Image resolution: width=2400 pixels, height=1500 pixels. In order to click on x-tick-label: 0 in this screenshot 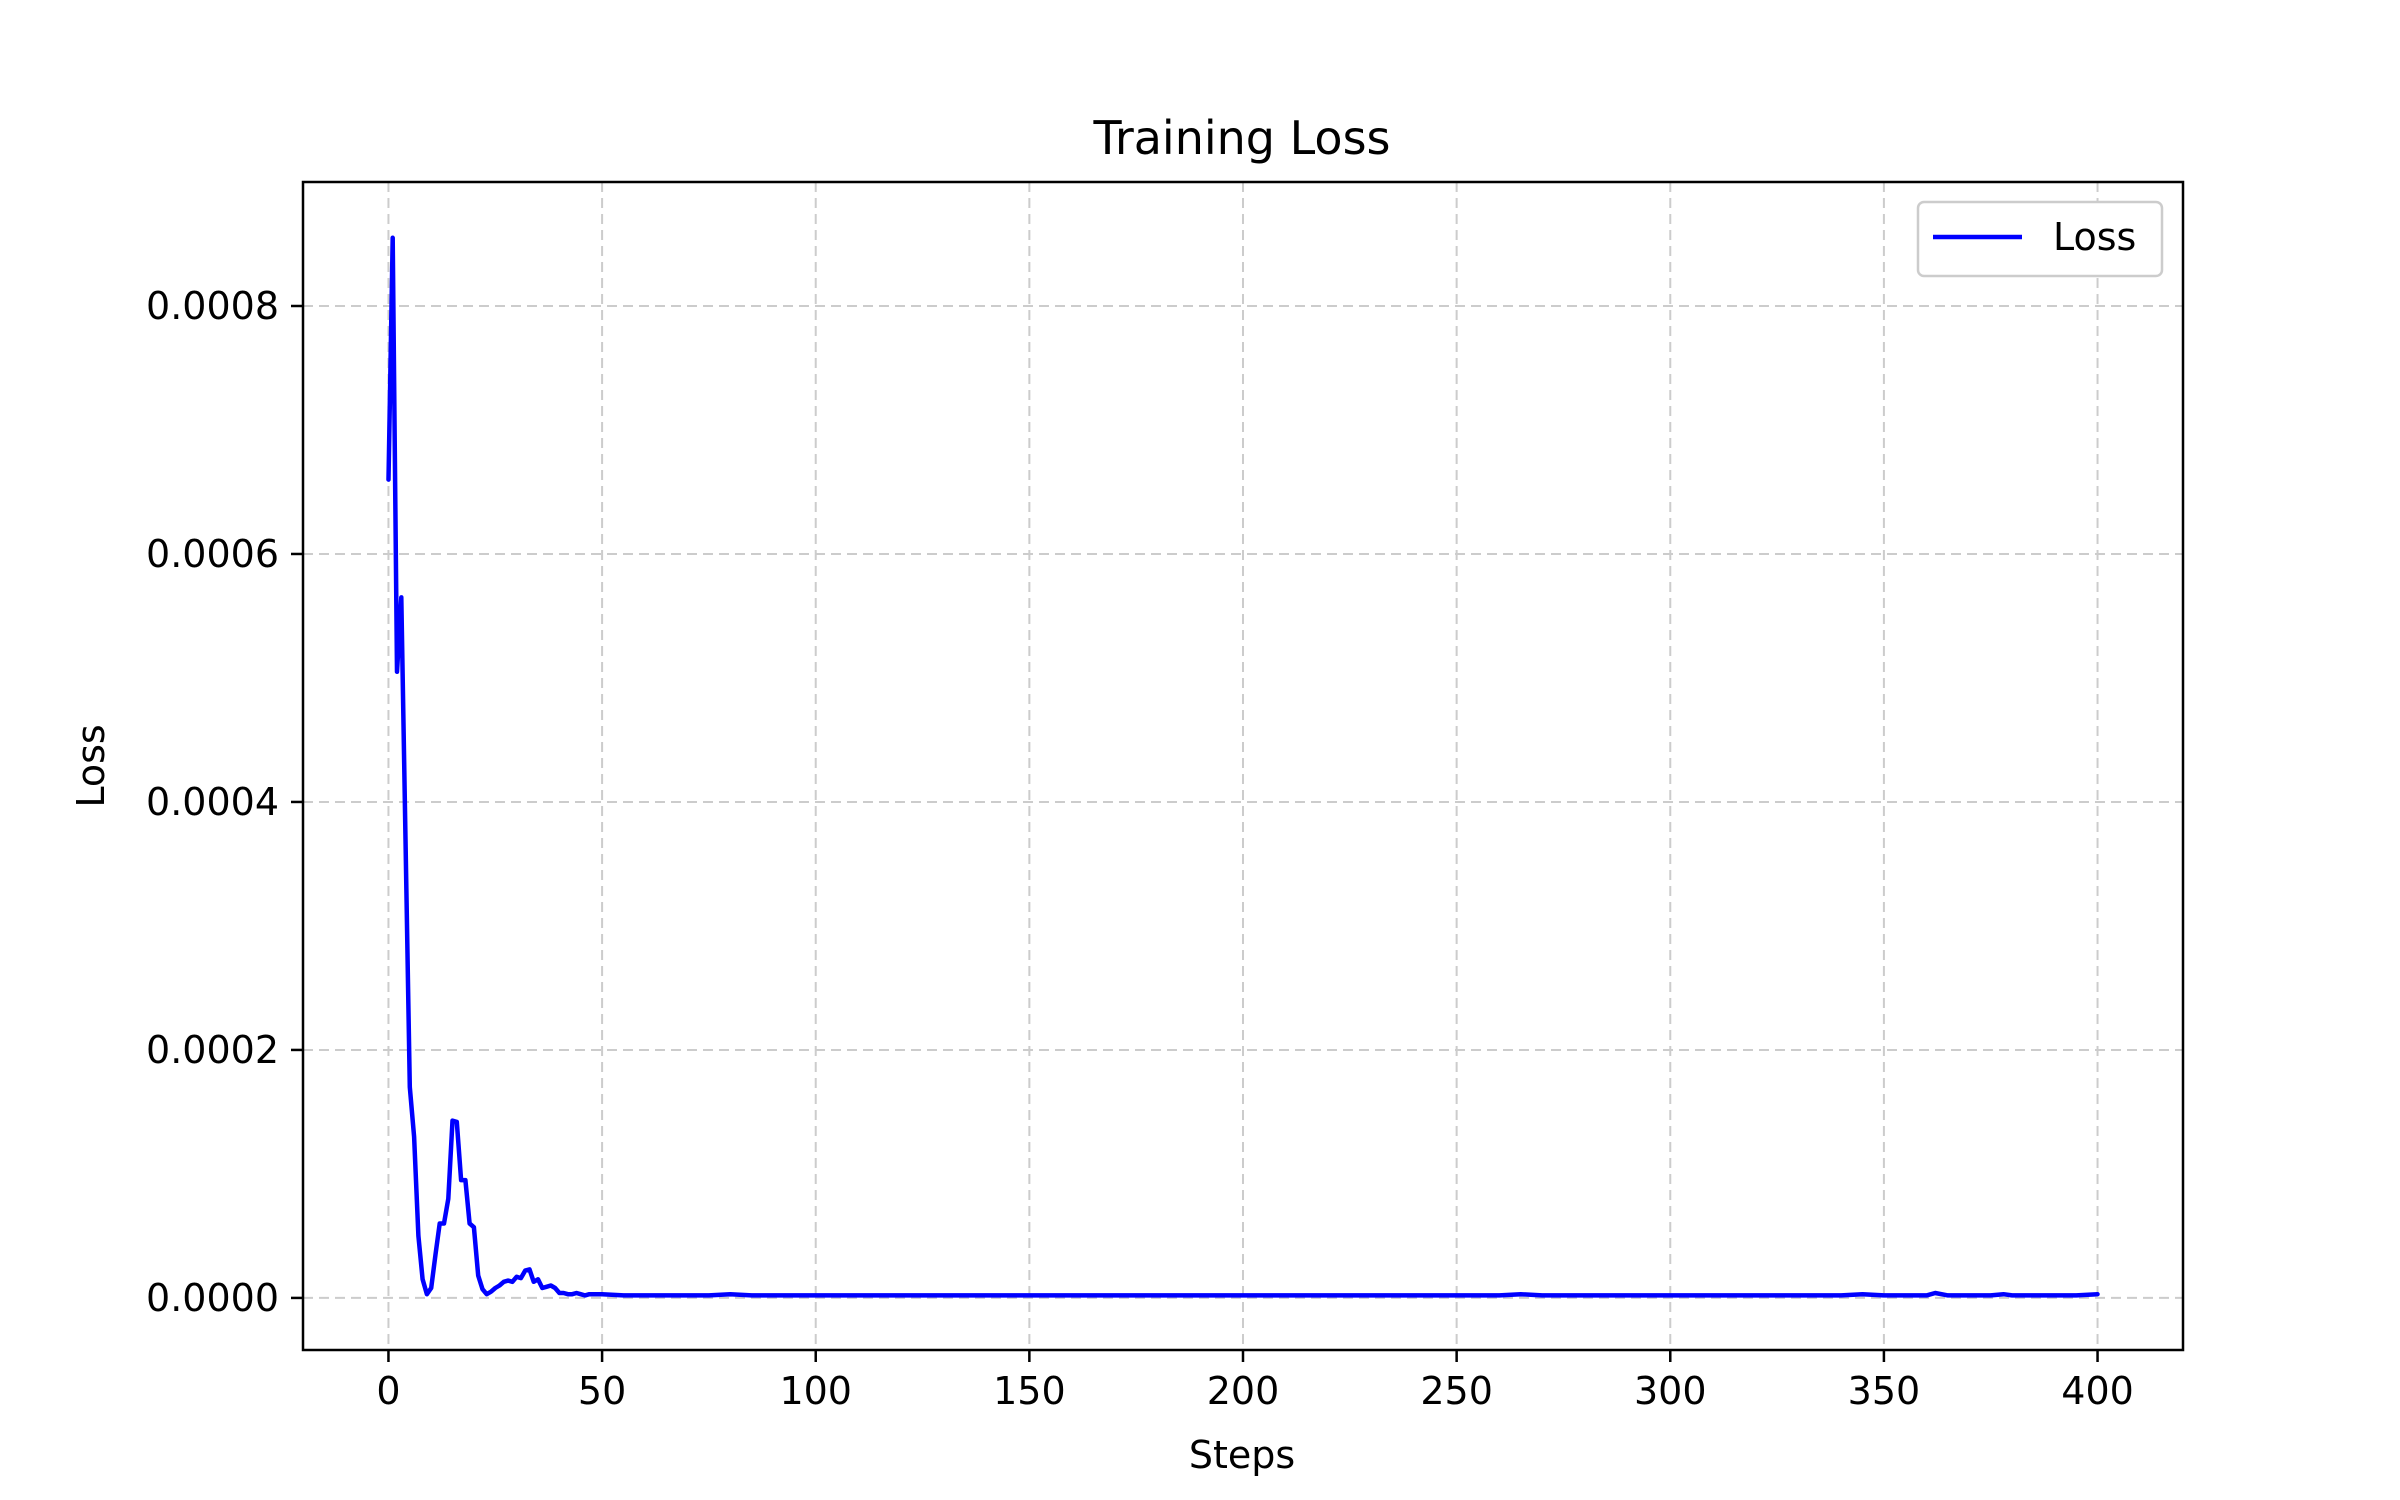, I will do `click(388, 1391)`.